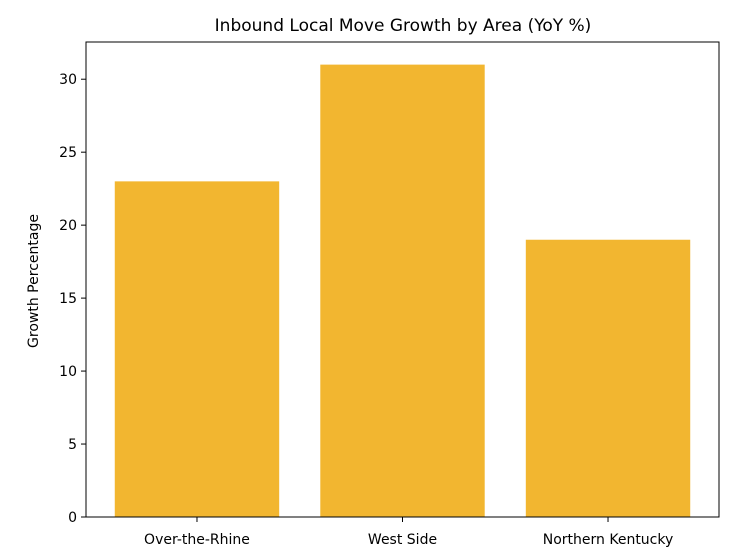 The width and height of the screenshot is (750, 559). What do you see at coordinates (68, 226) in the screenshot?
I see `y-tick-label: 20` at bounding box center [68, 226].